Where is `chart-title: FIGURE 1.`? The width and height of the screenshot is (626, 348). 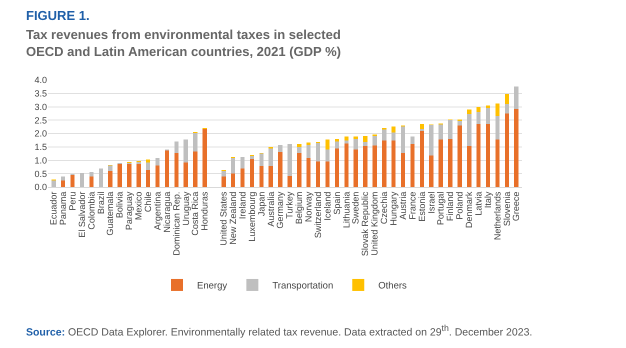
chart-title: FIGURE 1. is located at coordinates (58, 15).